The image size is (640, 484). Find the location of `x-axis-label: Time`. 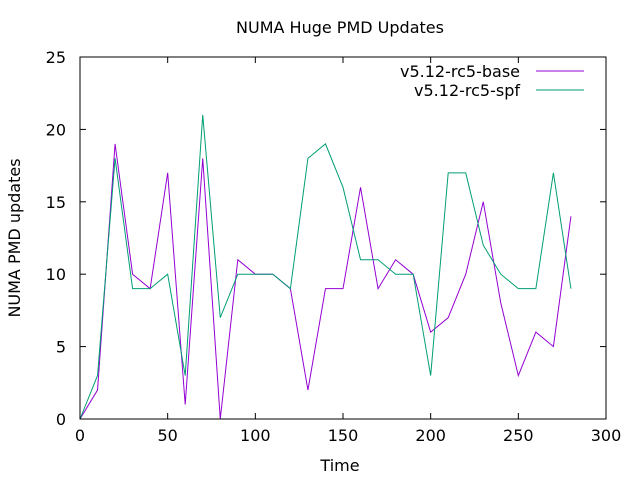

x-axis-label: Time is located at coordinates (339, 465).